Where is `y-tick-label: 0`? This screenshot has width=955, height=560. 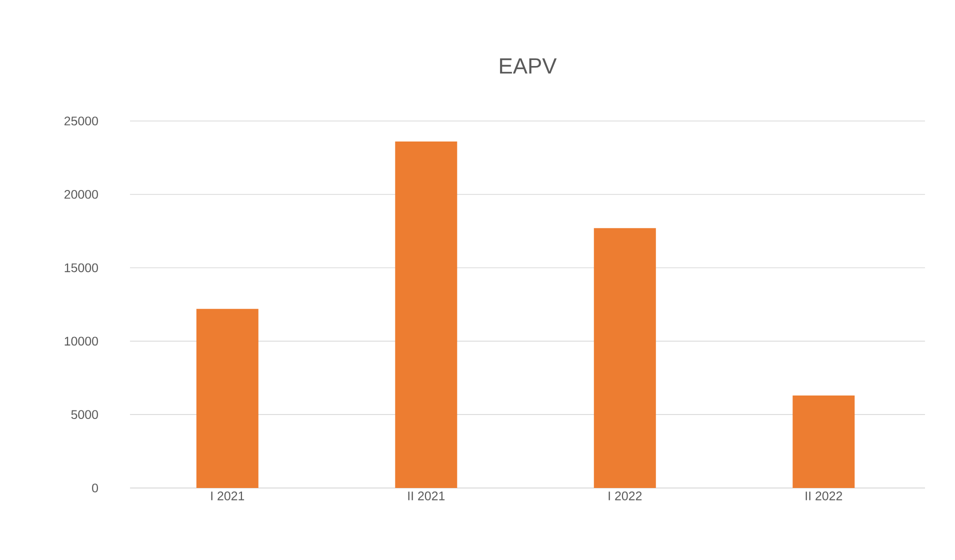 y-tick-label: 0 is located at coordinates (95, 488).